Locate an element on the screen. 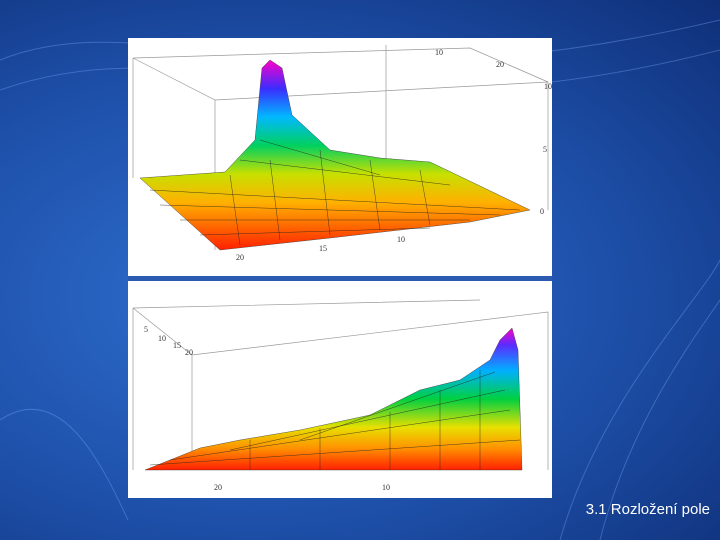  surface-bottom is located at coordinates (333, 399).